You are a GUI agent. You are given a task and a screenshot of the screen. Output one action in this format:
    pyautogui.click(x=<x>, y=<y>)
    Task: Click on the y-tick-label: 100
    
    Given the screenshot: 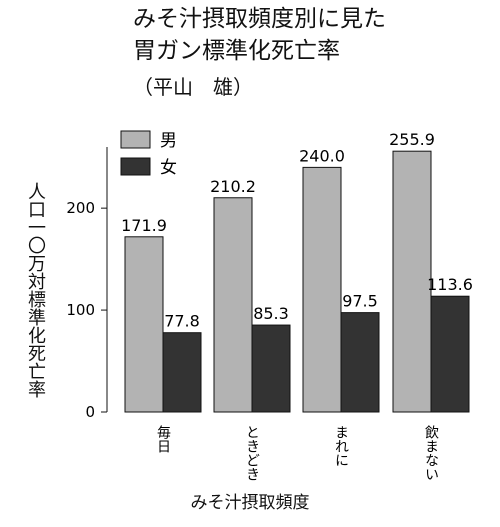 What is the action you would take?
    pyautogui.click(x=80, y=310)
    